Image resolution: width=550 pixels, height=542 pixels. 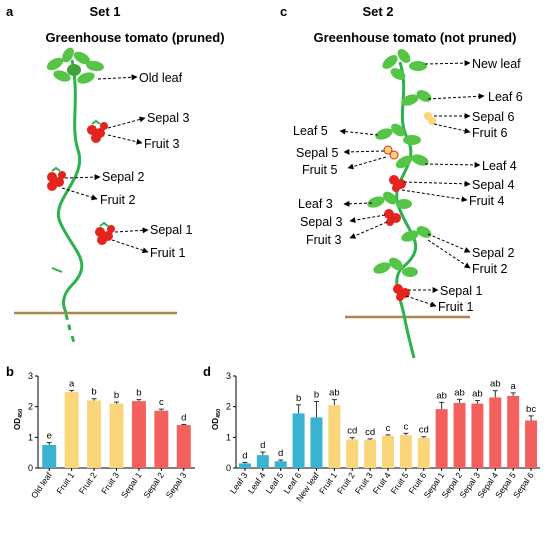 I want to click on significance-letter: c, so click(x=388, y=428).